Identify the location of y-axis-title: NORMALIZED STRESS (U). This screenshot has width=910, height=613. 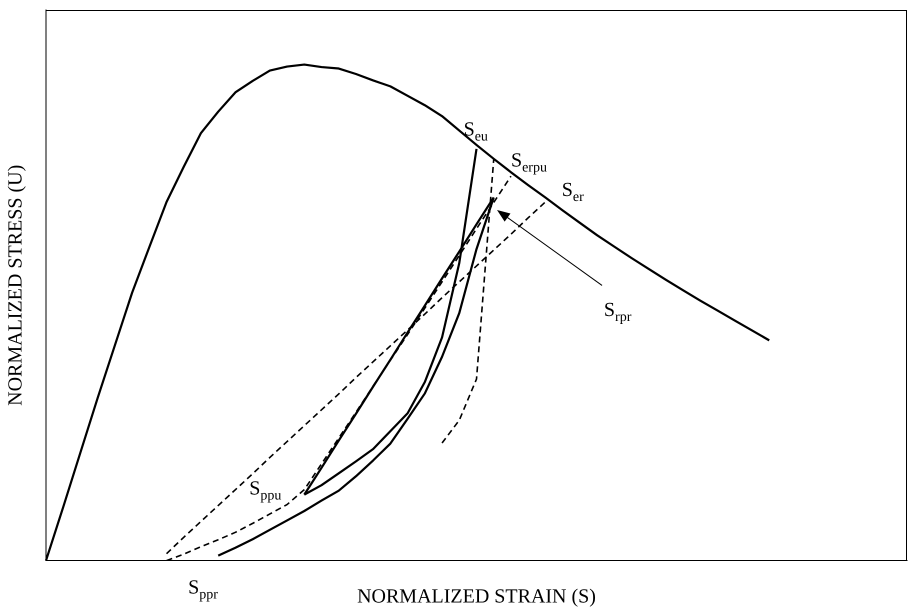
(15, 285).